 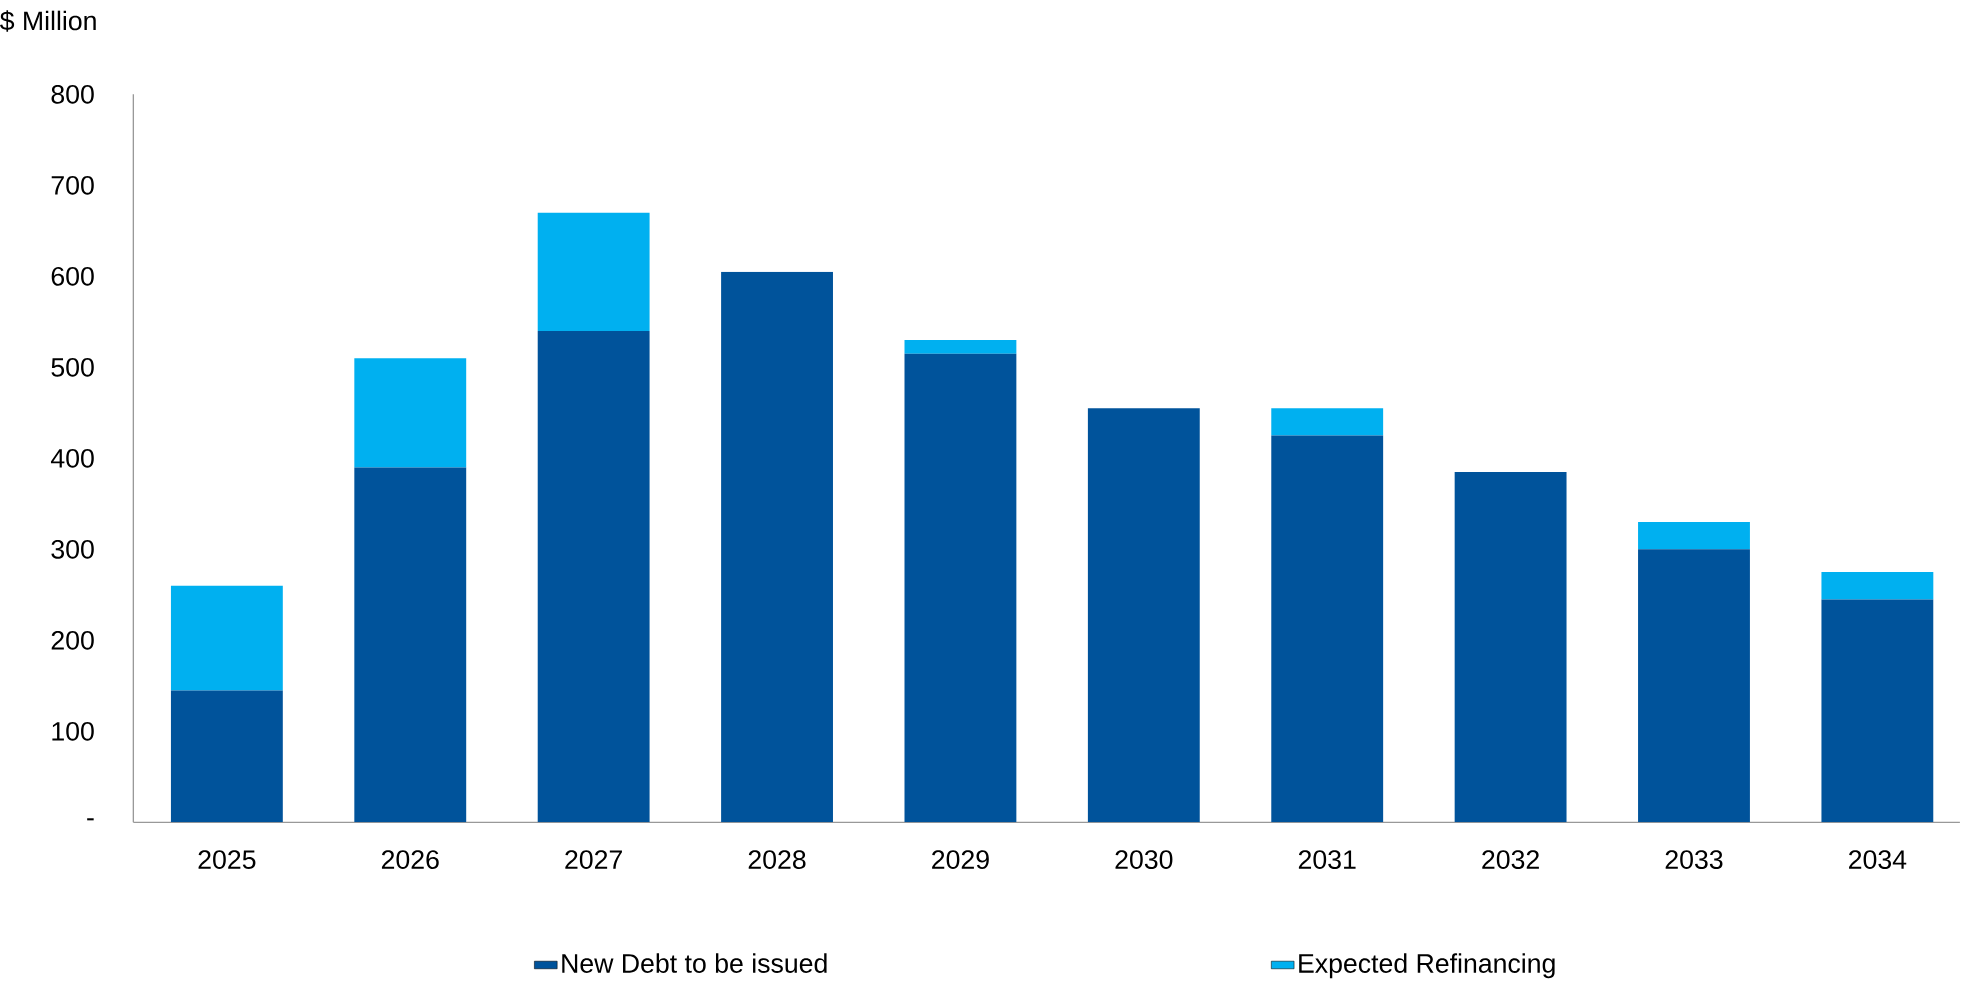 I want to click on x-tick-label: 2030, so click(x=1144, y=860).